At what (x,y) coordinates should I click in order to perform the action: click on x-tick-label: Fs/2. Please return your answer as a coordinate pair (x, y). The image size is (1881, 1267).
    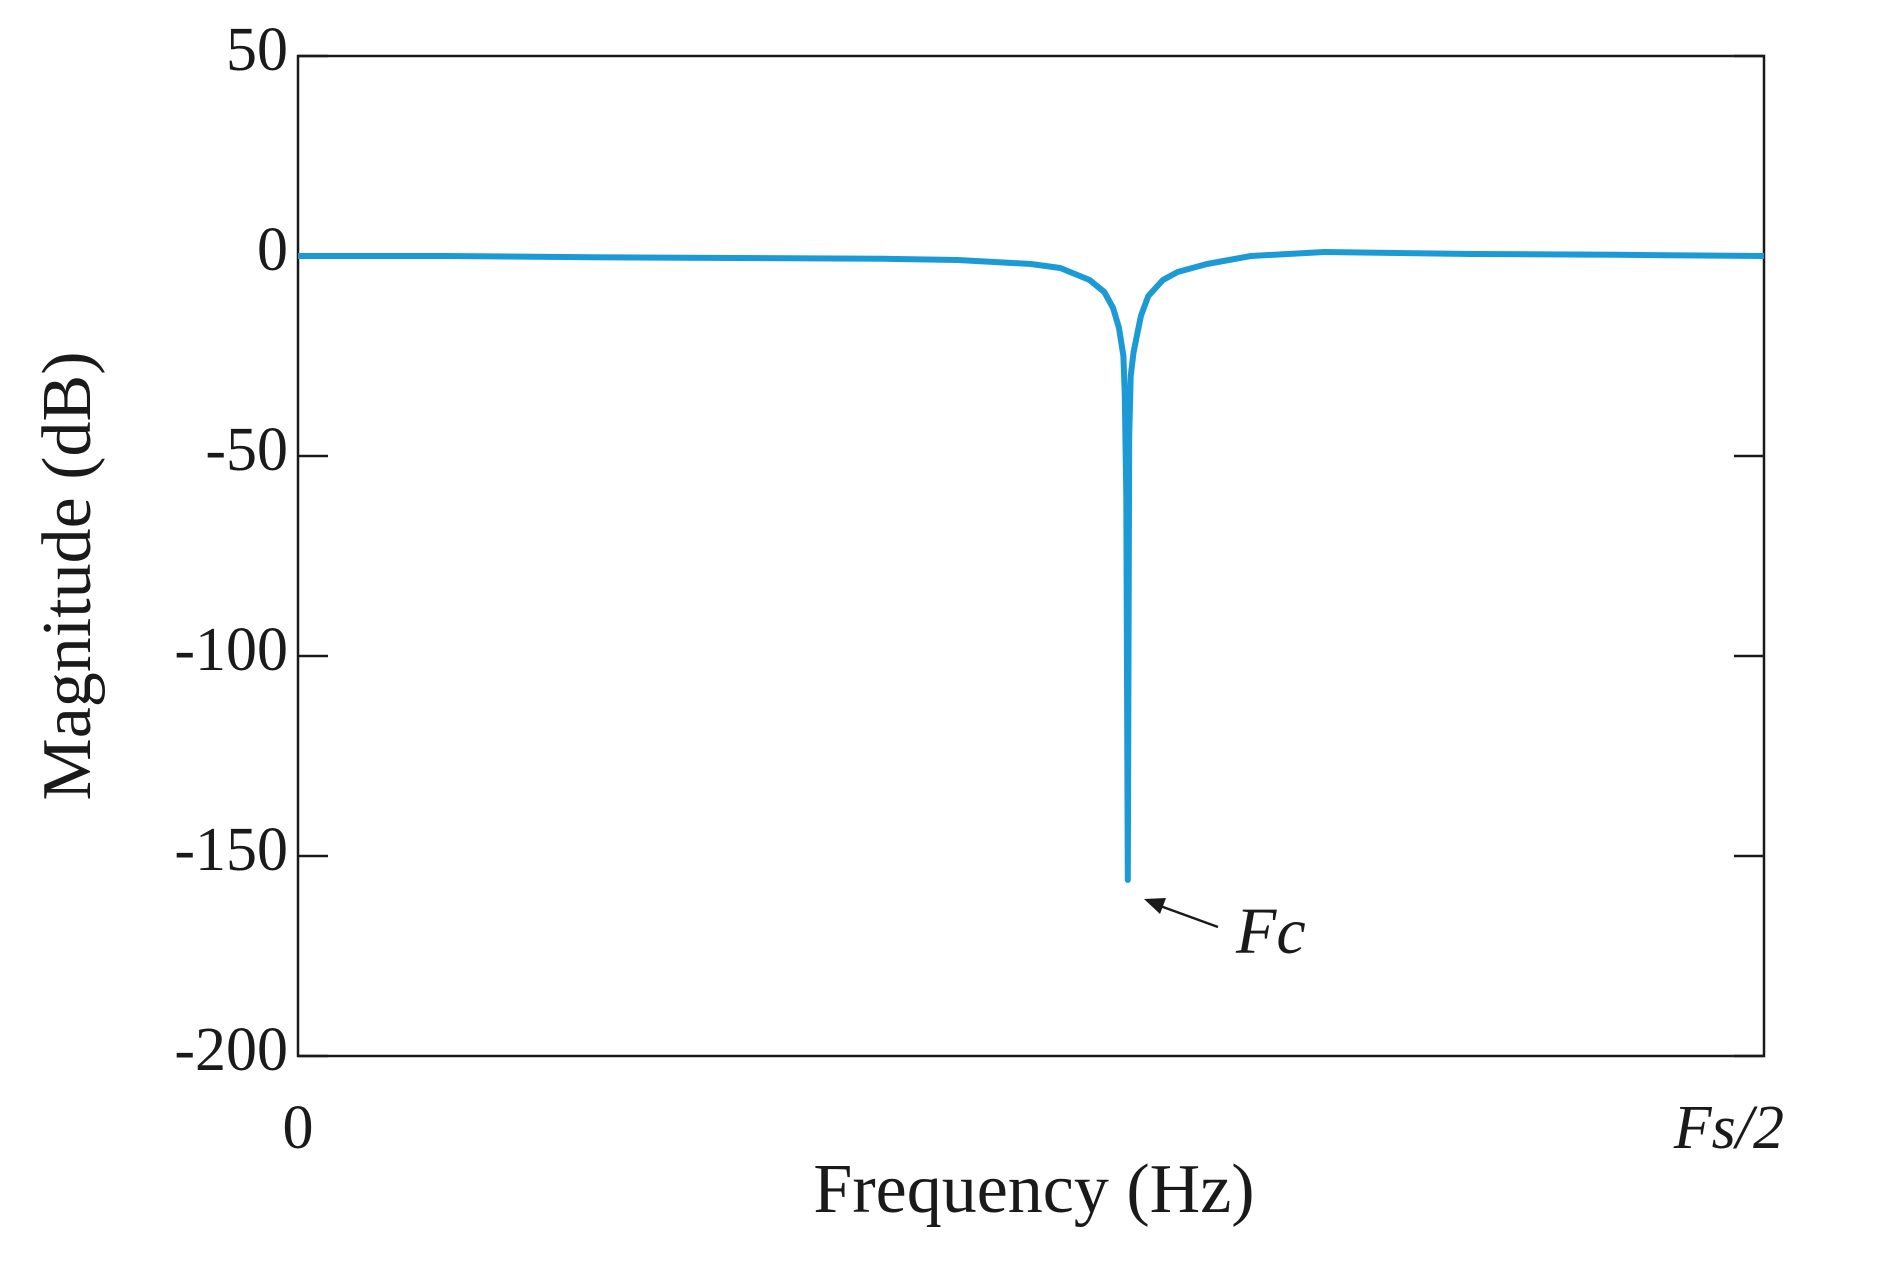
    Looking at the image, I should click on (1728, 1128).